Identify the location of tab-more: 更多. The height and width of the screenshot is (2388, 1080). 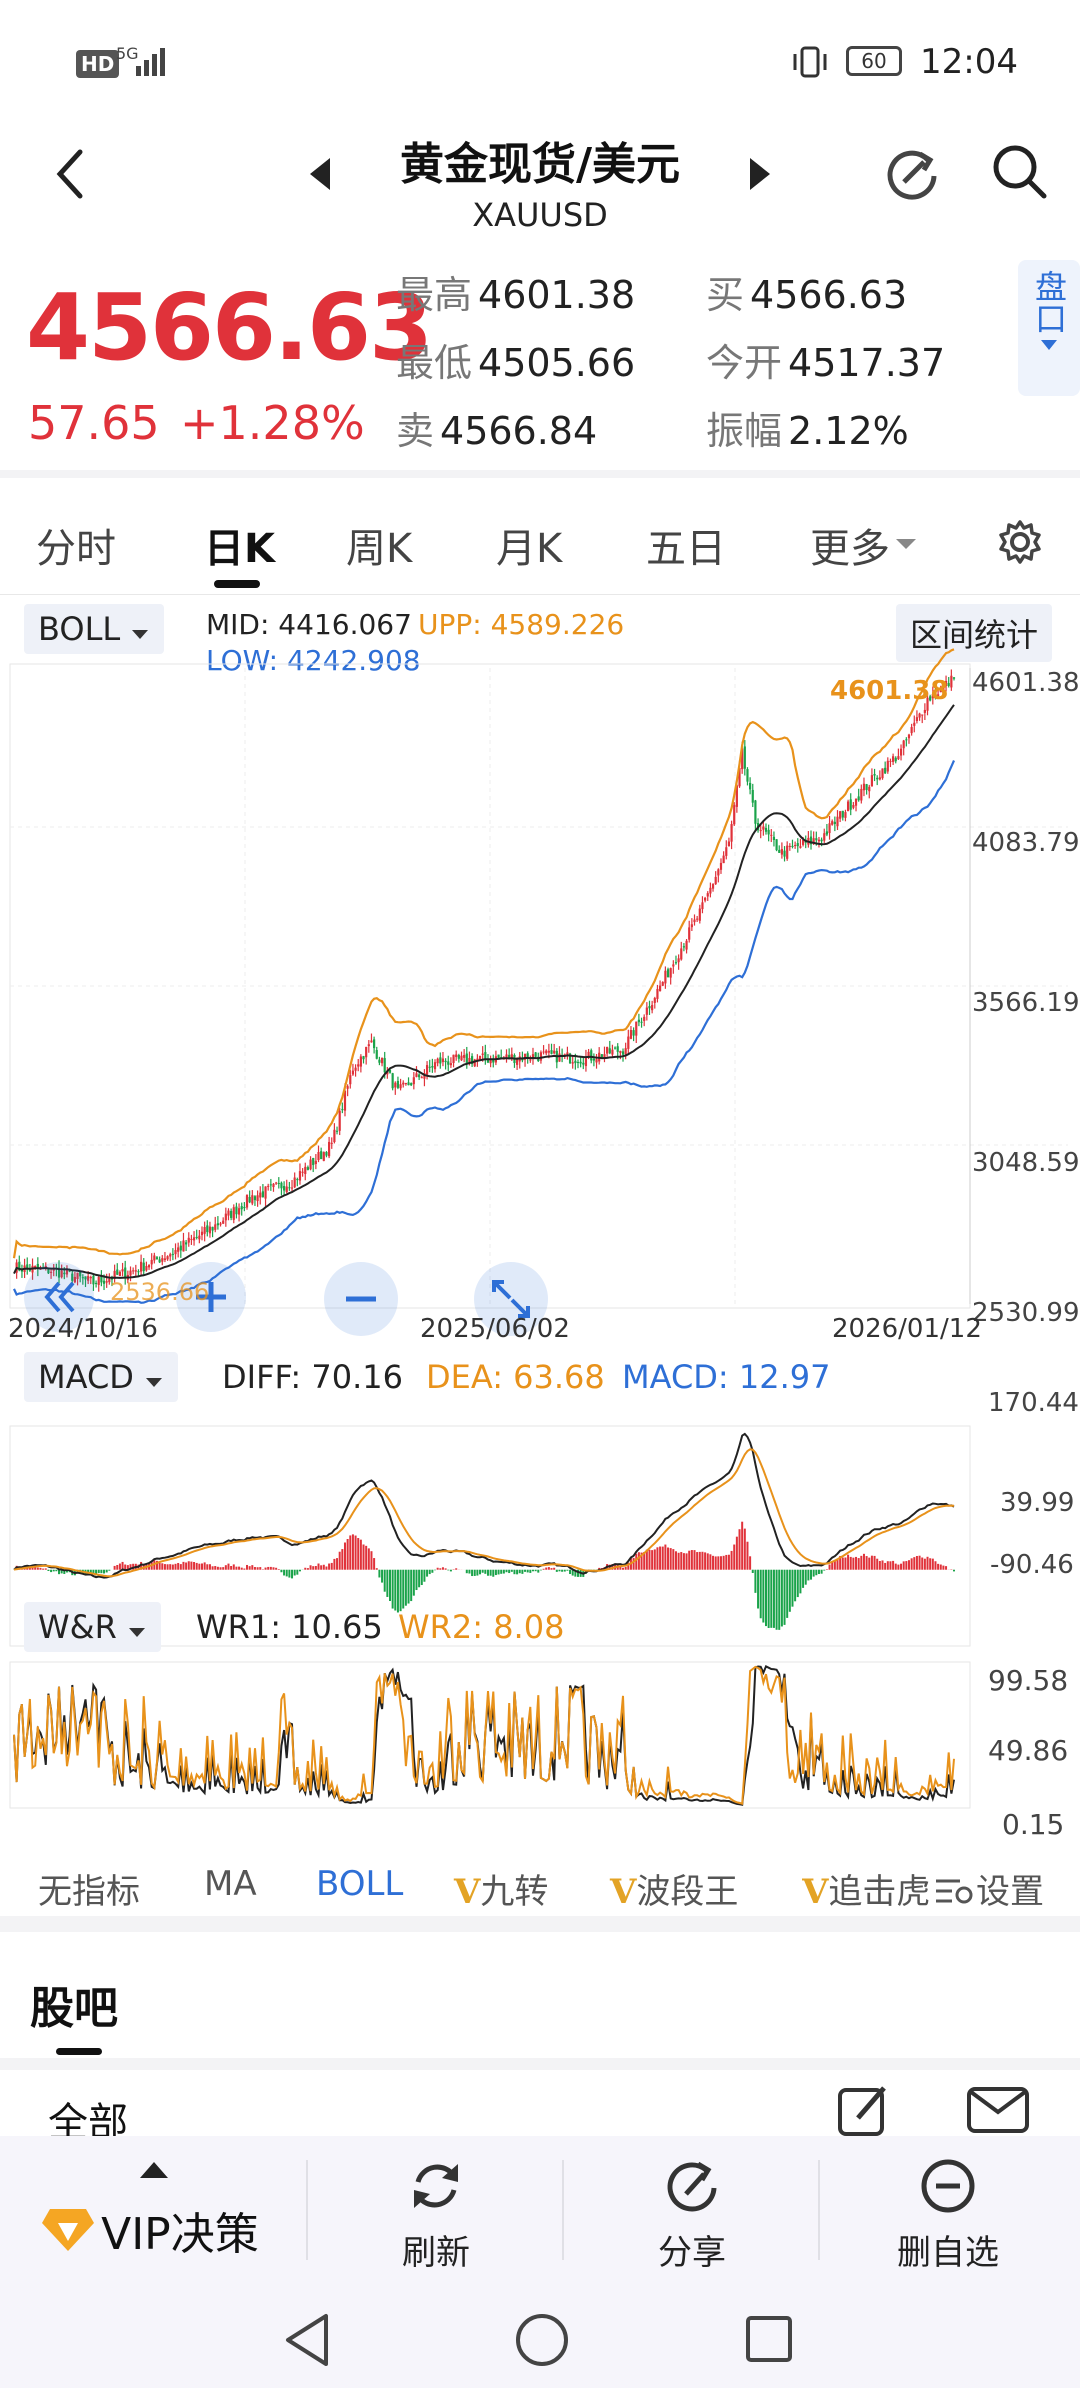
(850, 549).